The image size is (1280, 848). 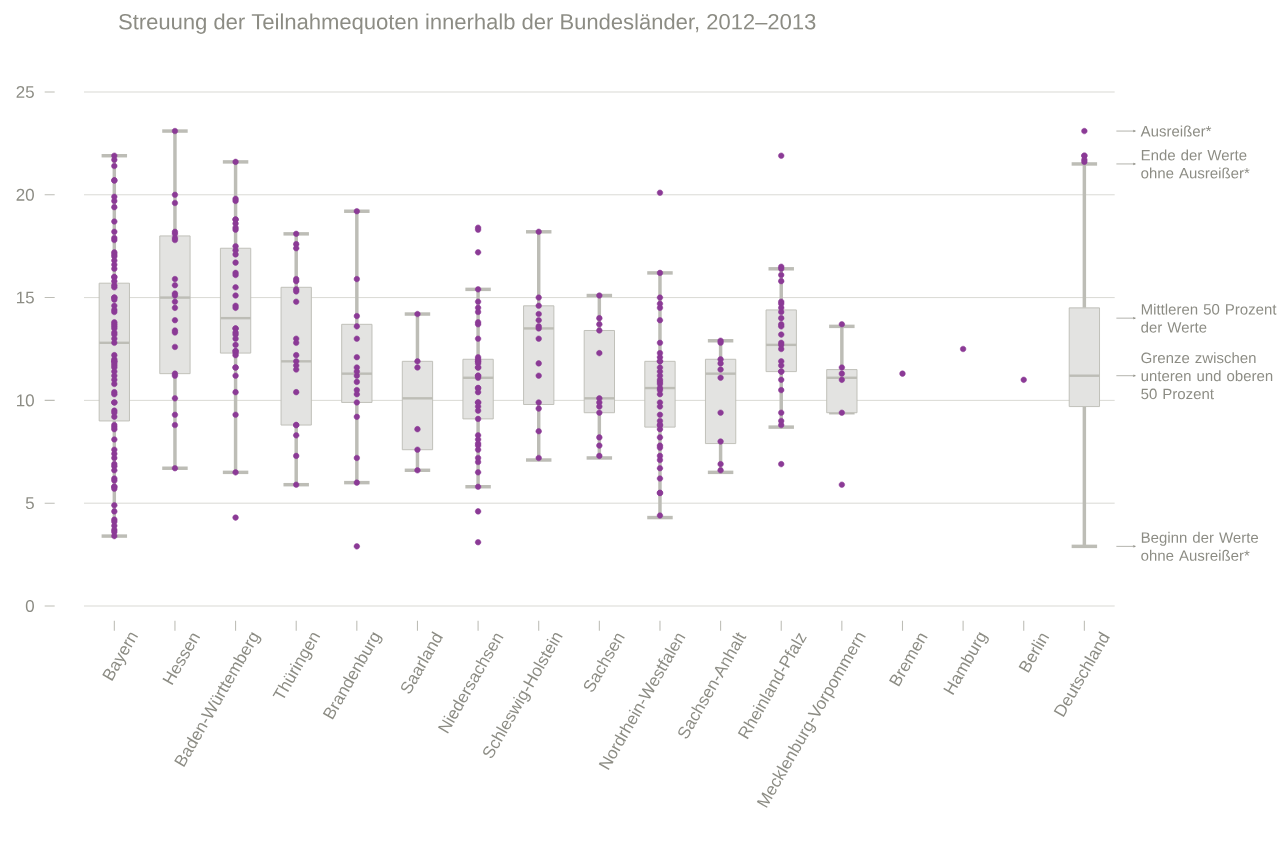 I want to click on text: Ausreißer*, so click(x=1176, y=131).